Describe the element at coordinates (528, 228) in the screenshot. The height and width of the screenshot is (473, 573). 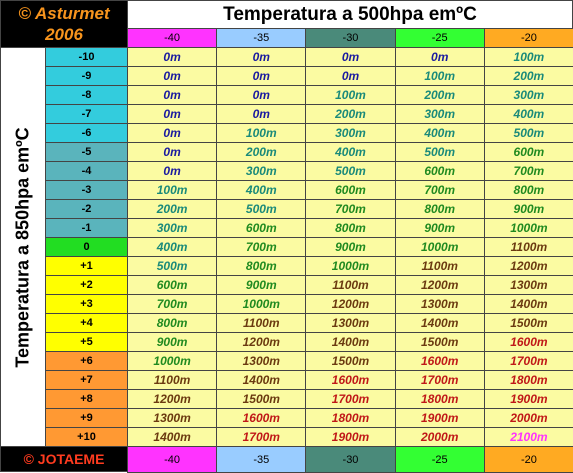
I see `value-cell: 1000m` at that location.